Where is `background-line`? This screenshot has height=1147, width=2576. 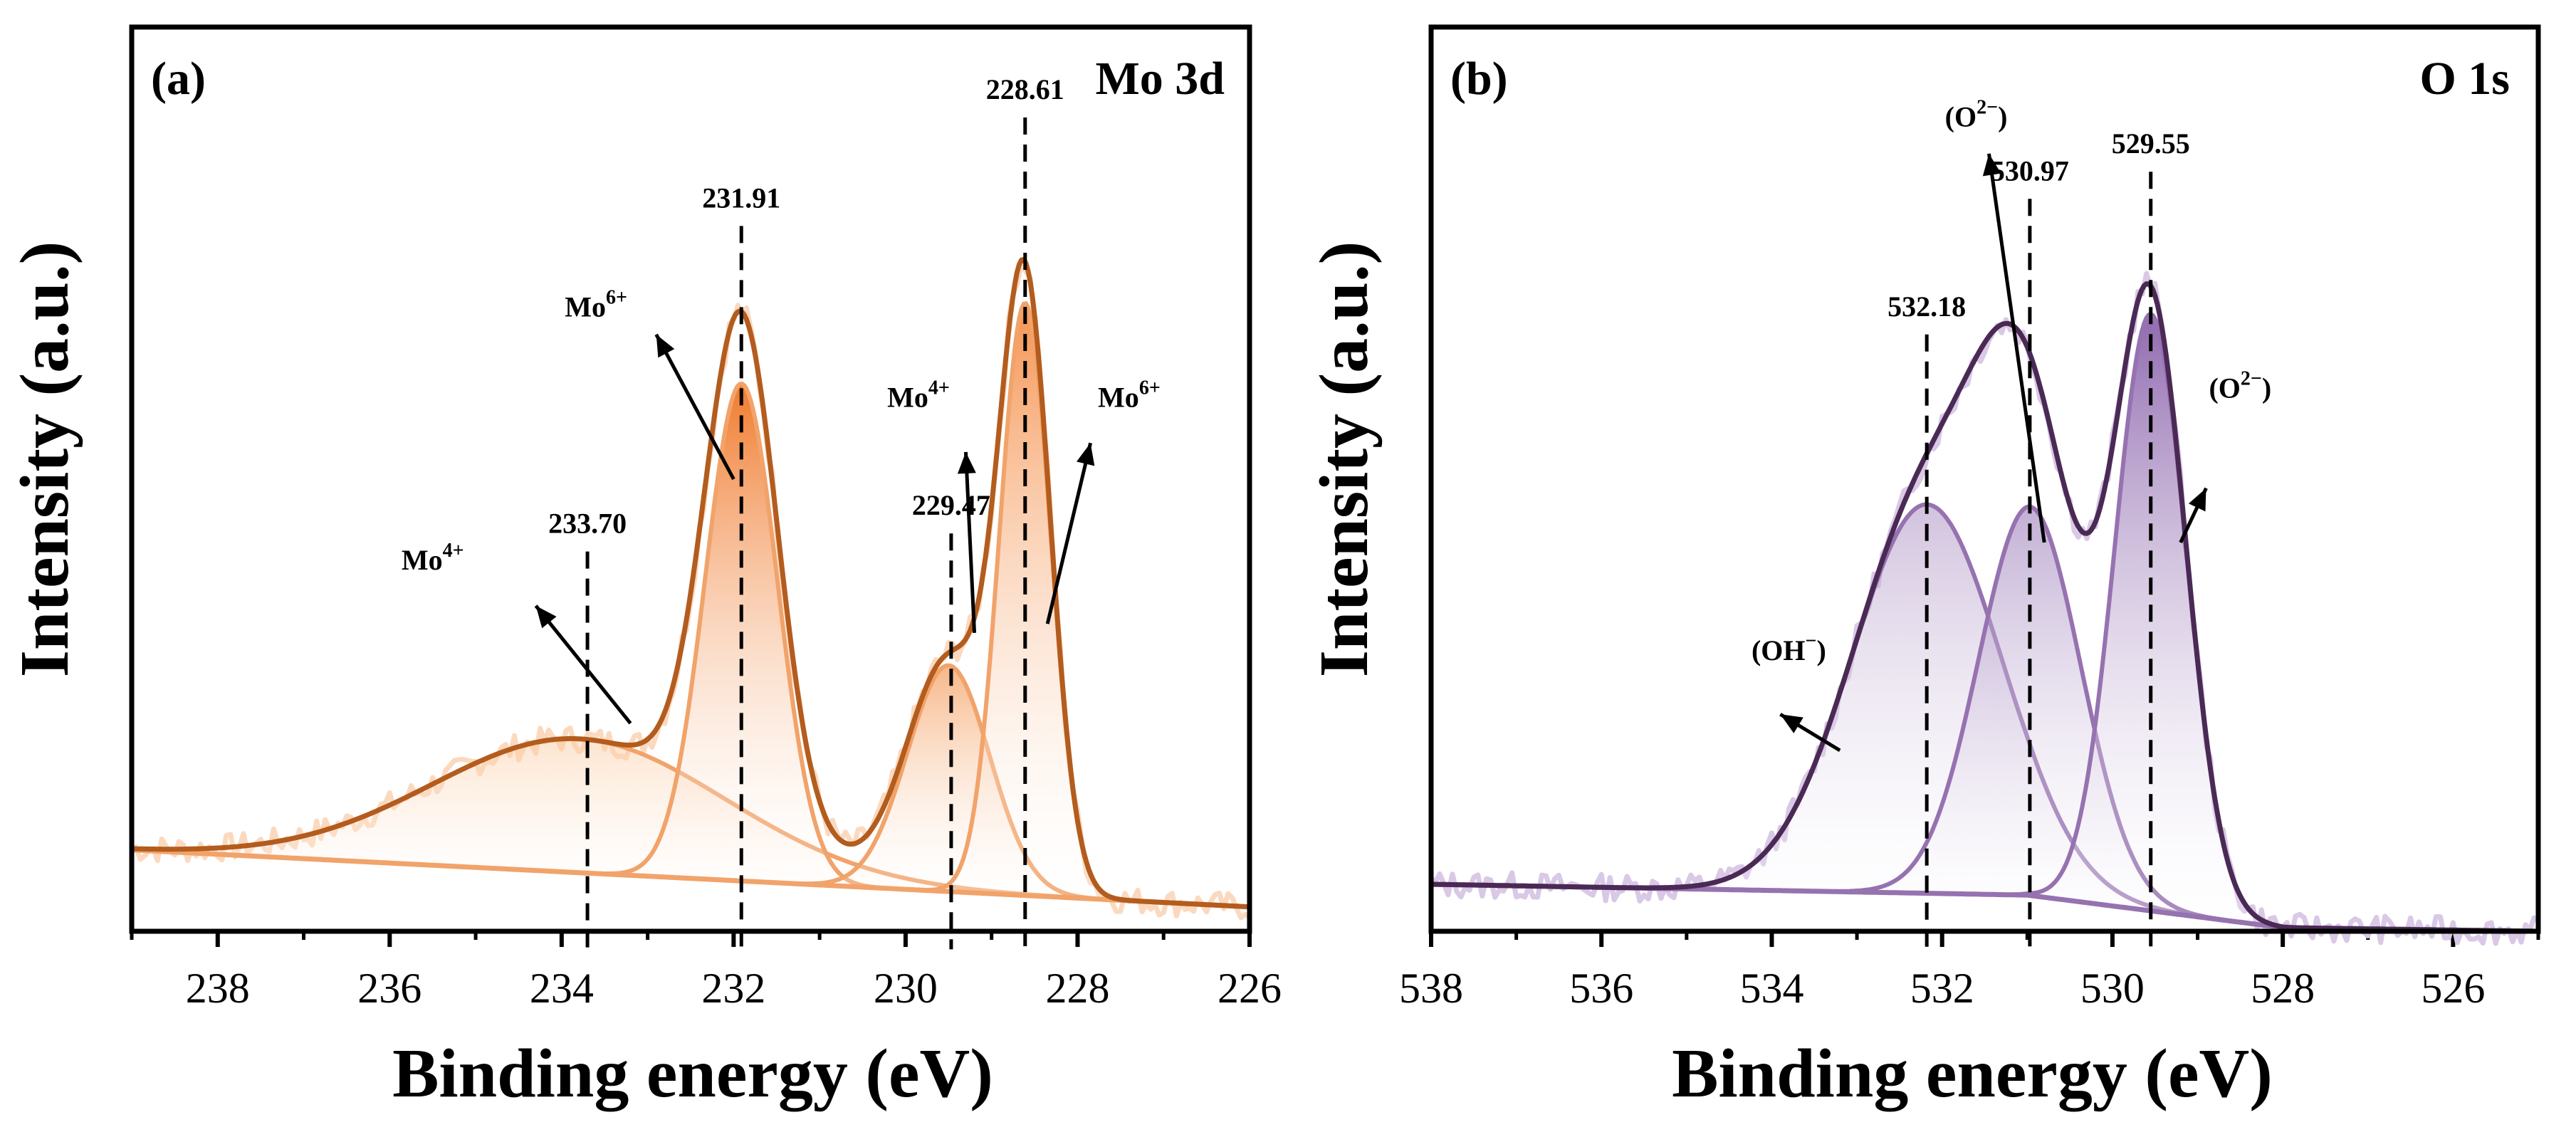 background-line is located at coordinates (690, 878).